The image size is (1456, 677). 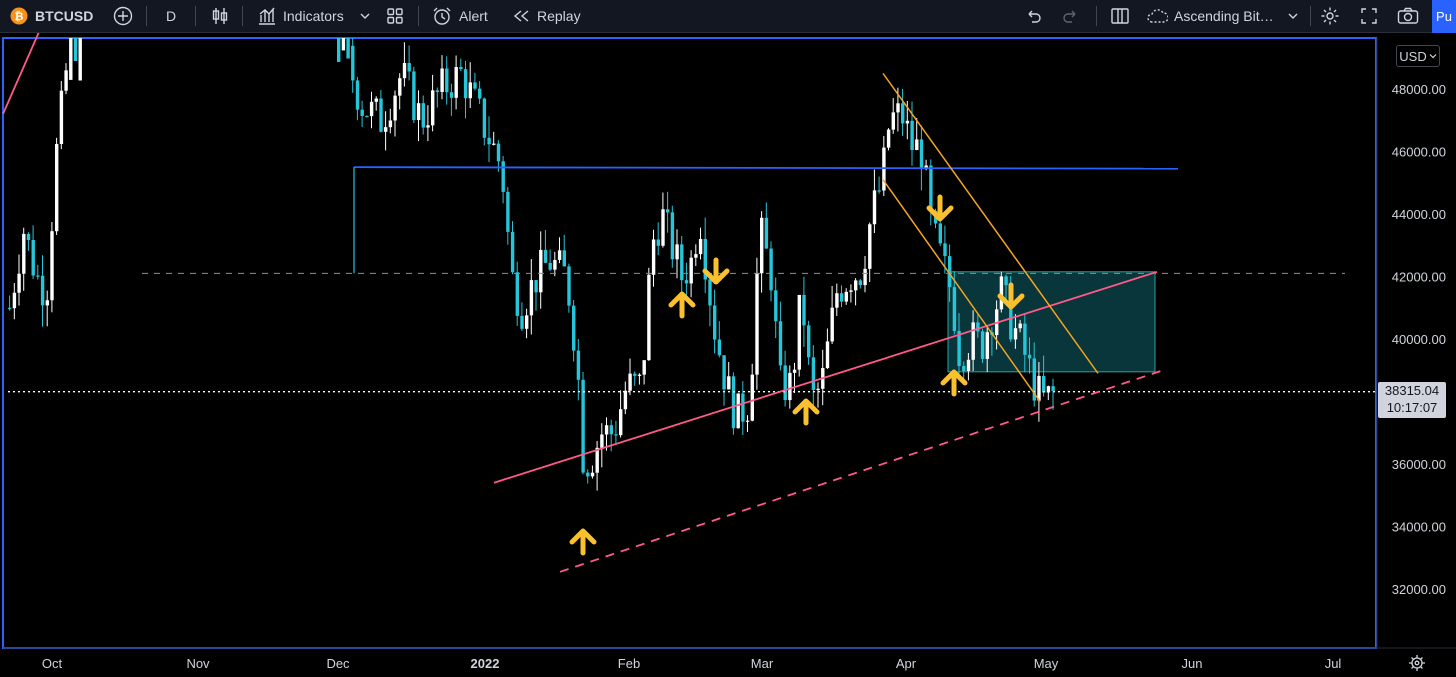 I want to click on indicators-dropdown, so click(x=365, y=16).